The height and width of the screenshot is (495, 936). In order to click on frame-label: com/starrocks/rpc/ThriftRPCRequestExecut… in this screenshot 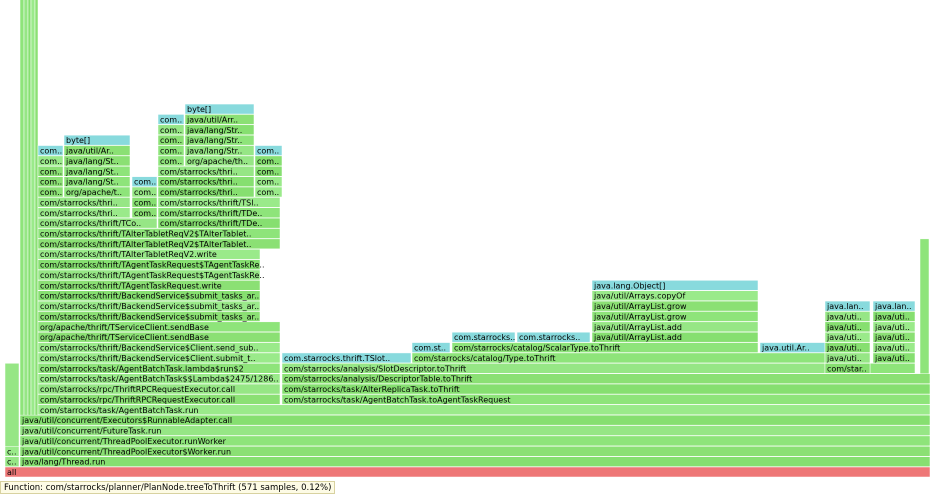, I will do `click(137, 389)`.